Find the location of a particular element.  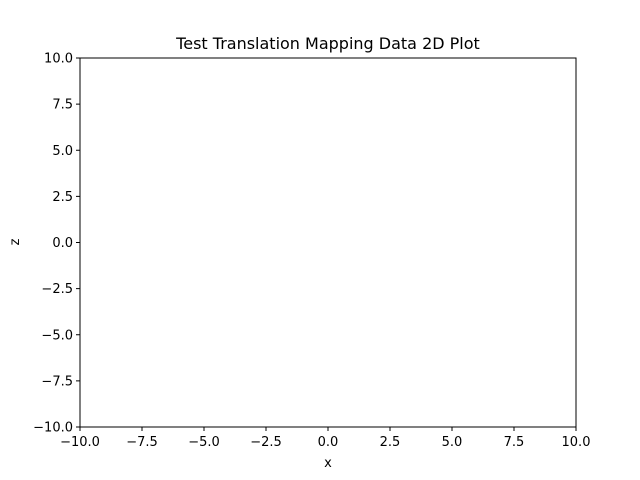

x-tick-label: −2.5 is located at coordinates (266, 442).